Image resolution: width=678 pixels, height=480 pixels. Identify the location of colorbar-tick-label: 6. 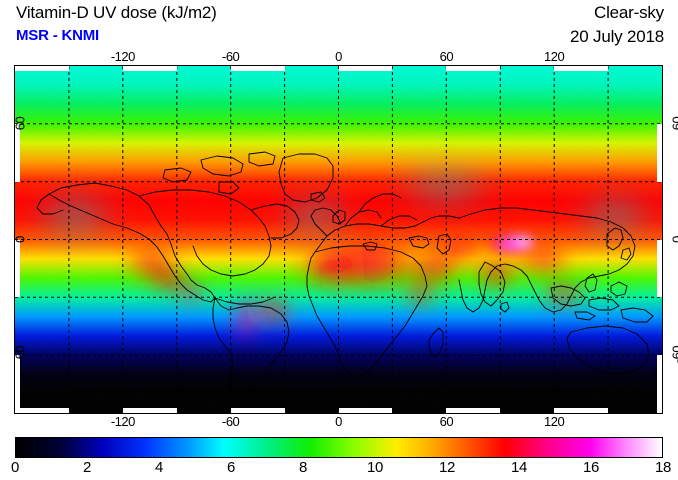
(231, 467).